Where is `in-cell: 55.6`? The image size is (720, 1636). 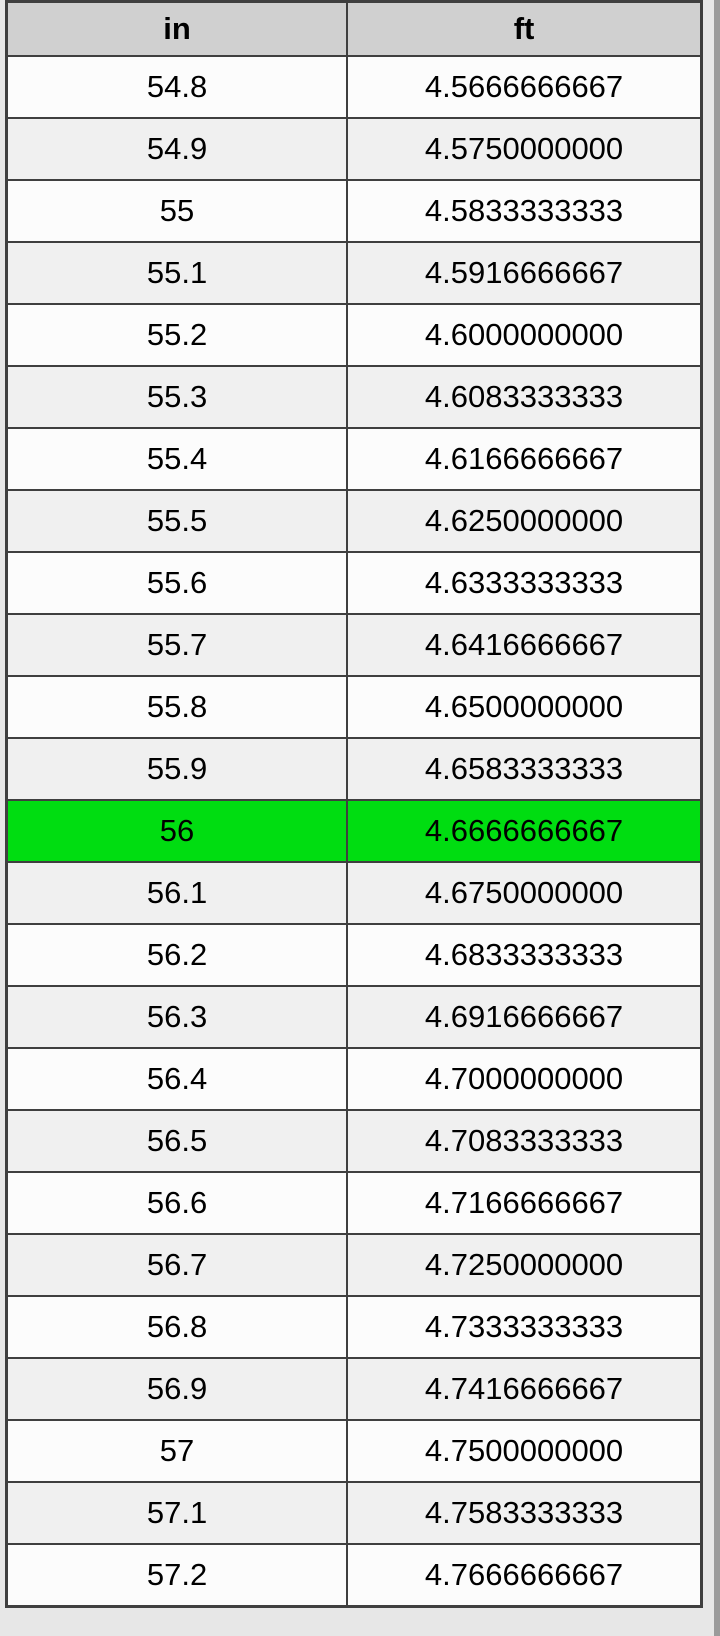
in-cell: 55.6 is located at coordinates (177, 583).